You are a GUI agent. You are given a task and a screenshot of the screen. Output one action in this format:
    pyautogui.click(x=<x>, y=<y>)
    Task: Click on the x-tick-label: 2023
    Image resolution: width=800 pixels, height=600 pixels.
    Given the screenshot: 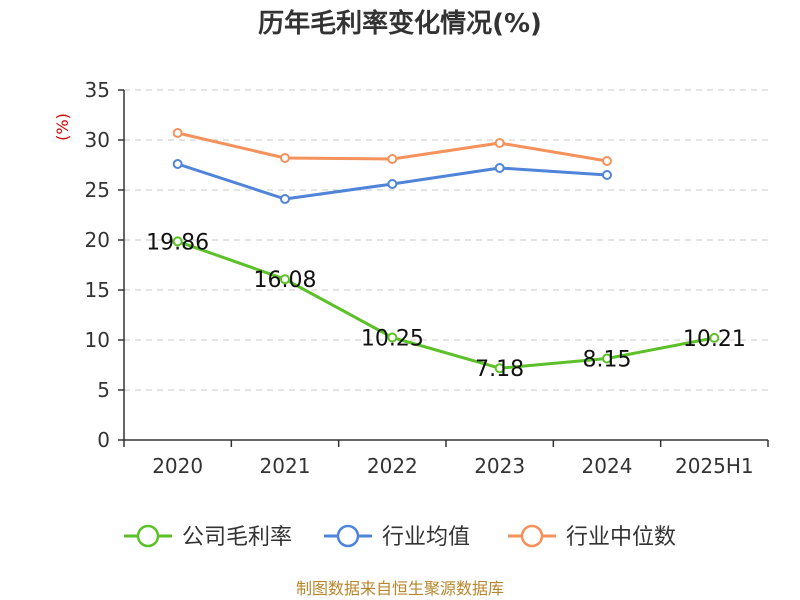 What is the action you would take?
    pyautogui.click(x=499, y=466)
    